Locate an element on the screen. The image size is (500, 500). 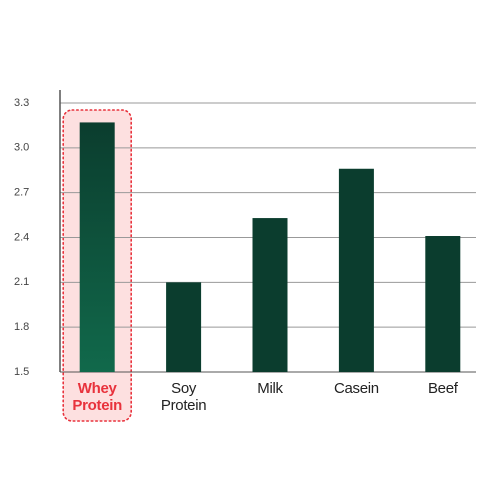
y-tick-label: 2.7 is located at coordinates (21, 193).